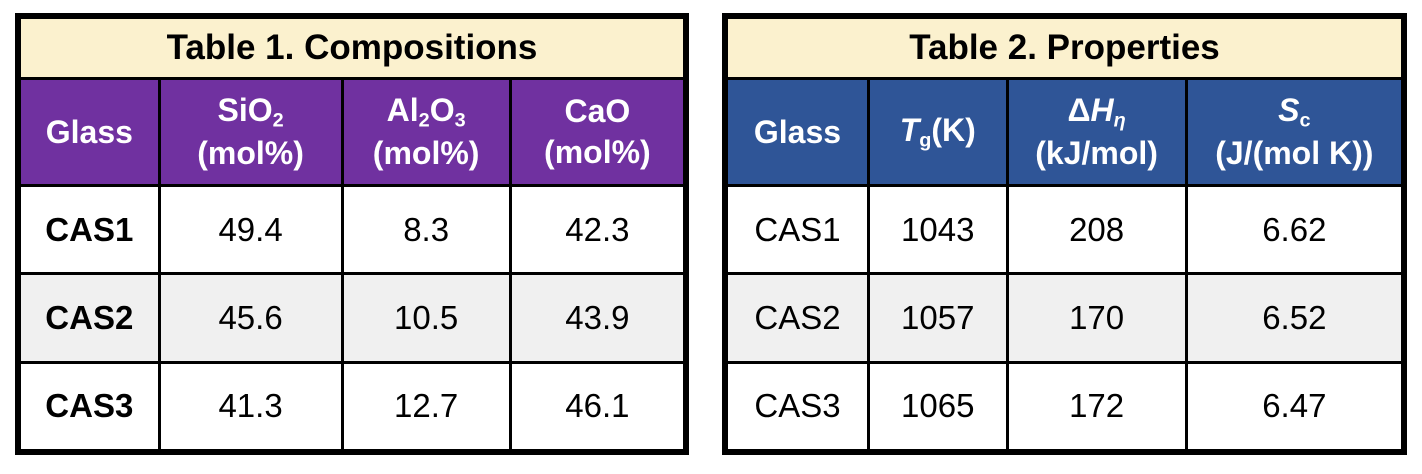 The image size is (1422, 474). Describe the element at coordinates (426, 229) in the screenshot. I see `cell-al2o3: 8.3` at that location.